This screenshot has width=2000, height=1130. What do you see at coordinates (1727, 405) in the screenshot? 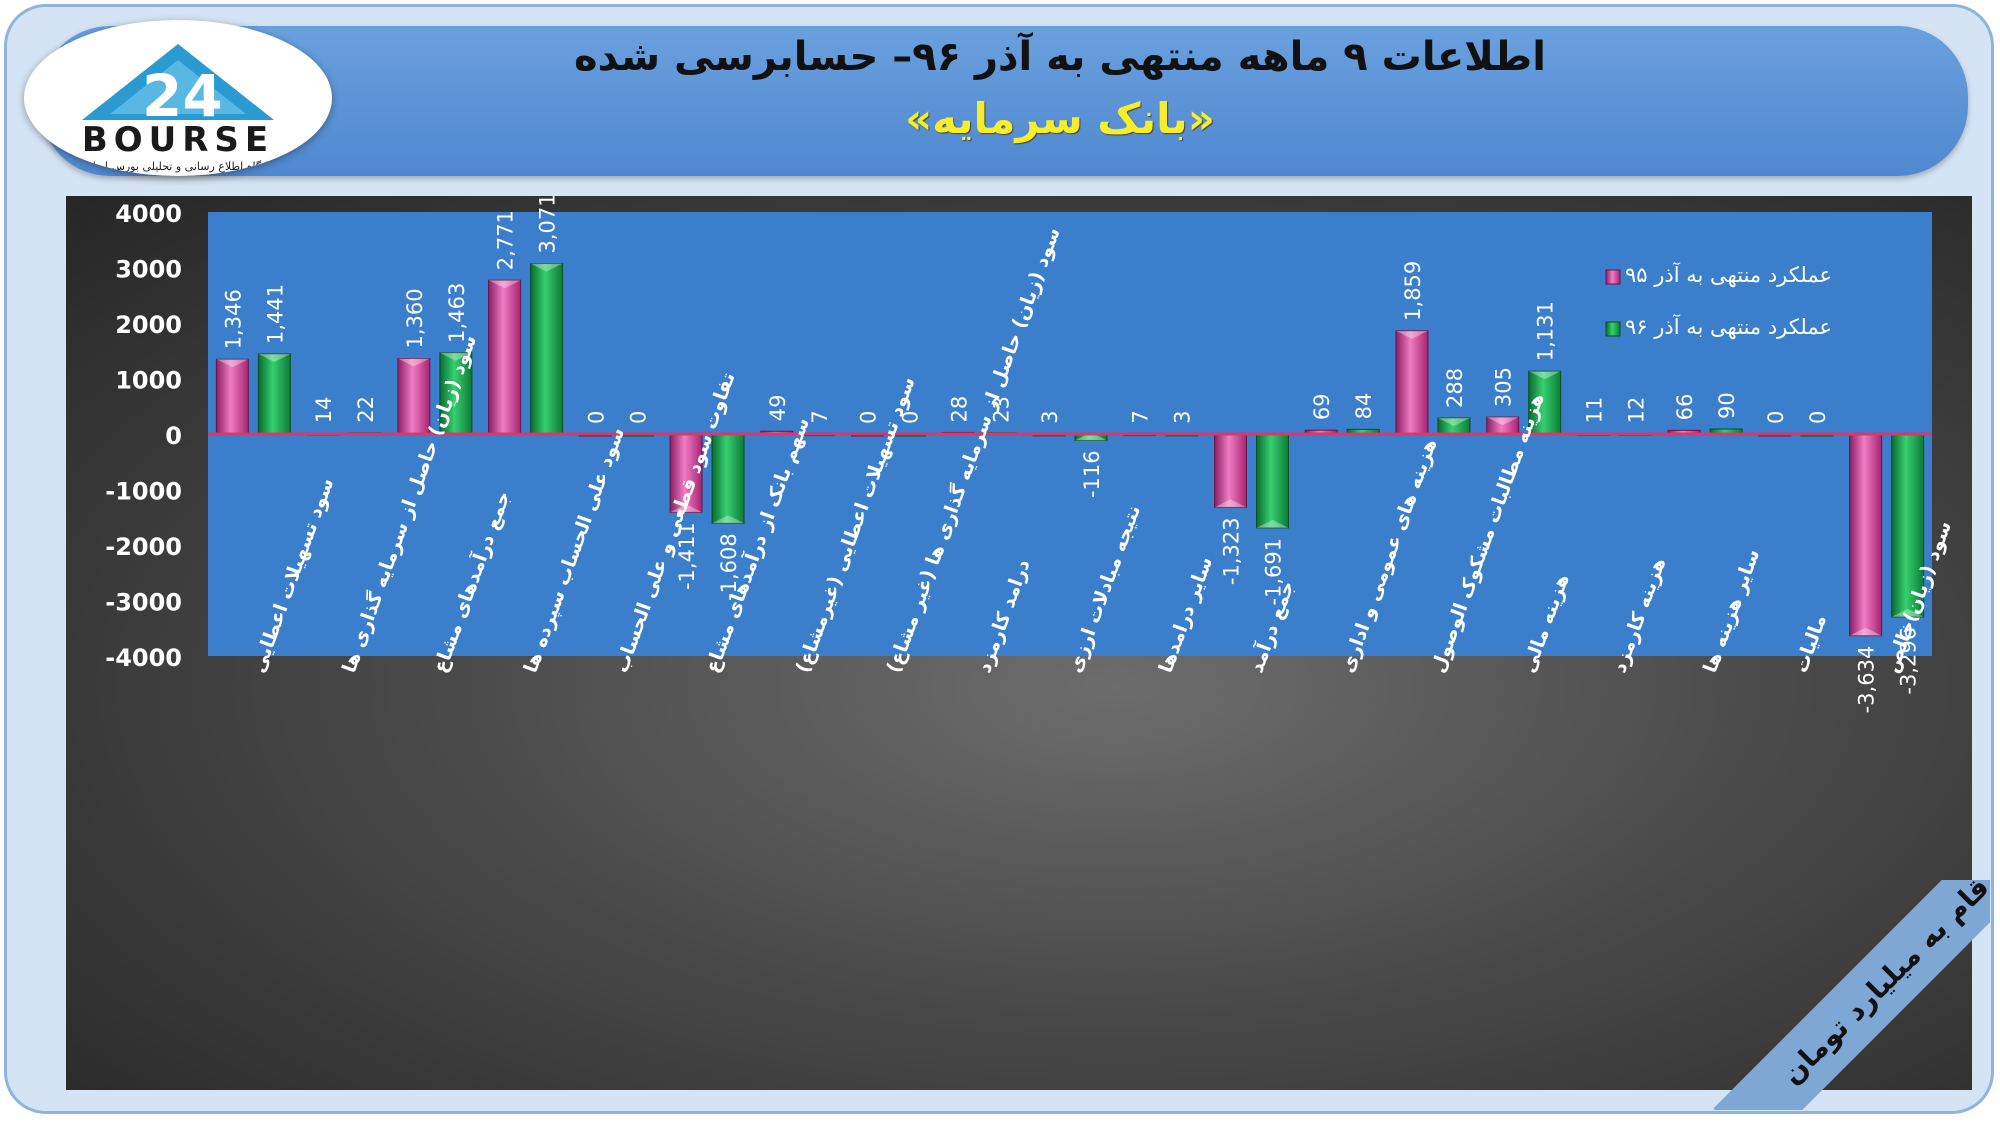
I see `data-label: 90` at bounding box center [1727, 405].